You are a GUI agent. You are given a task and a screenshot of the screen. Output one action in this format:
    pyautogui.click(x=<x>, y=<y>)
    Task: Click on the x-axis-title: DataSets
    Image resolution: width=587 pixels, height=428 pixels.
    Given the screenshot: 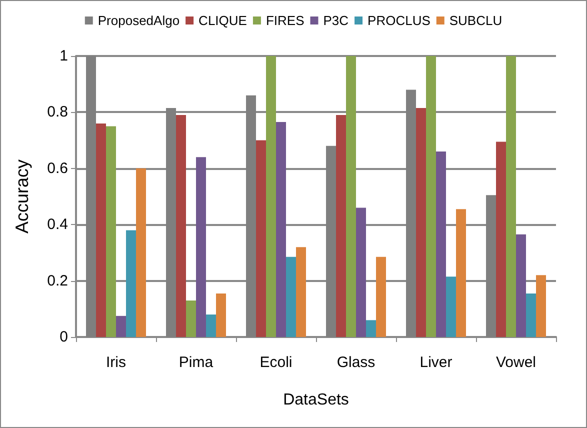 What is the action you would take?
    pyautogui.click(x=316, y=400)
    